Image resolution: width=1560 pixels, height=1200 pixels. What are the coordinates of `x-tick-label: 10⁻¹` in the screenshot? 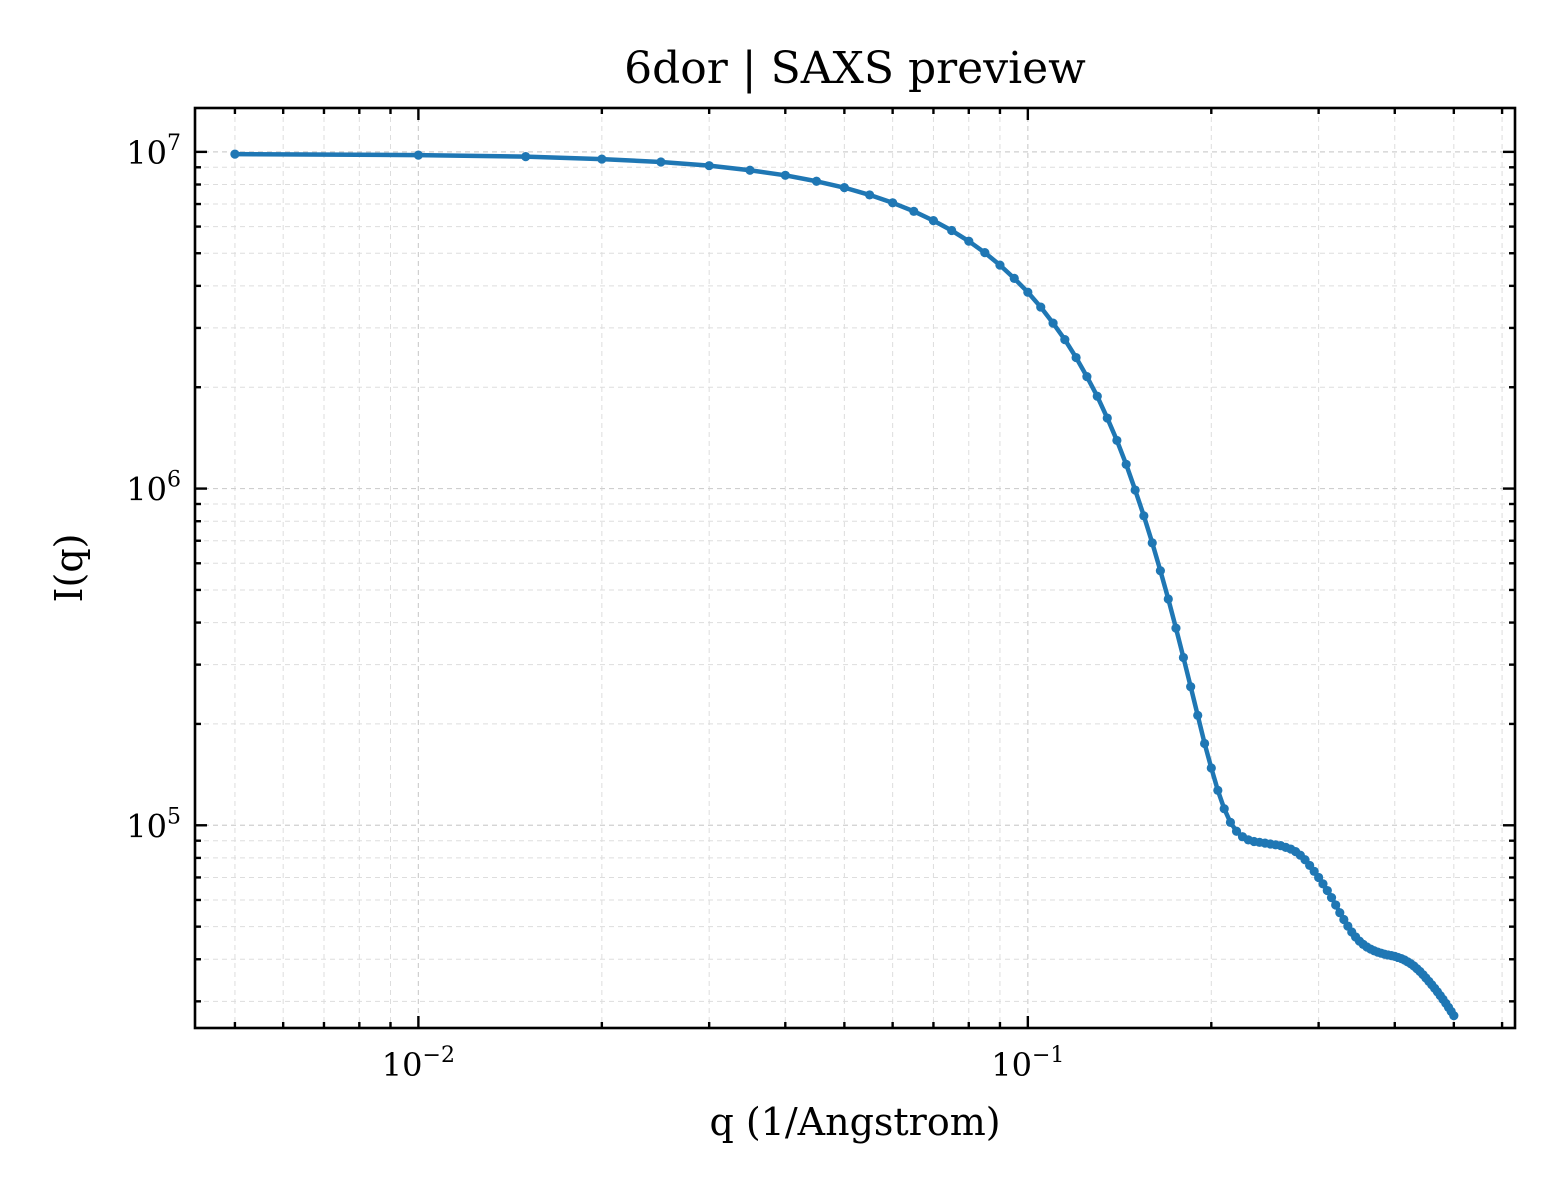 It's located at (1027, 1063).